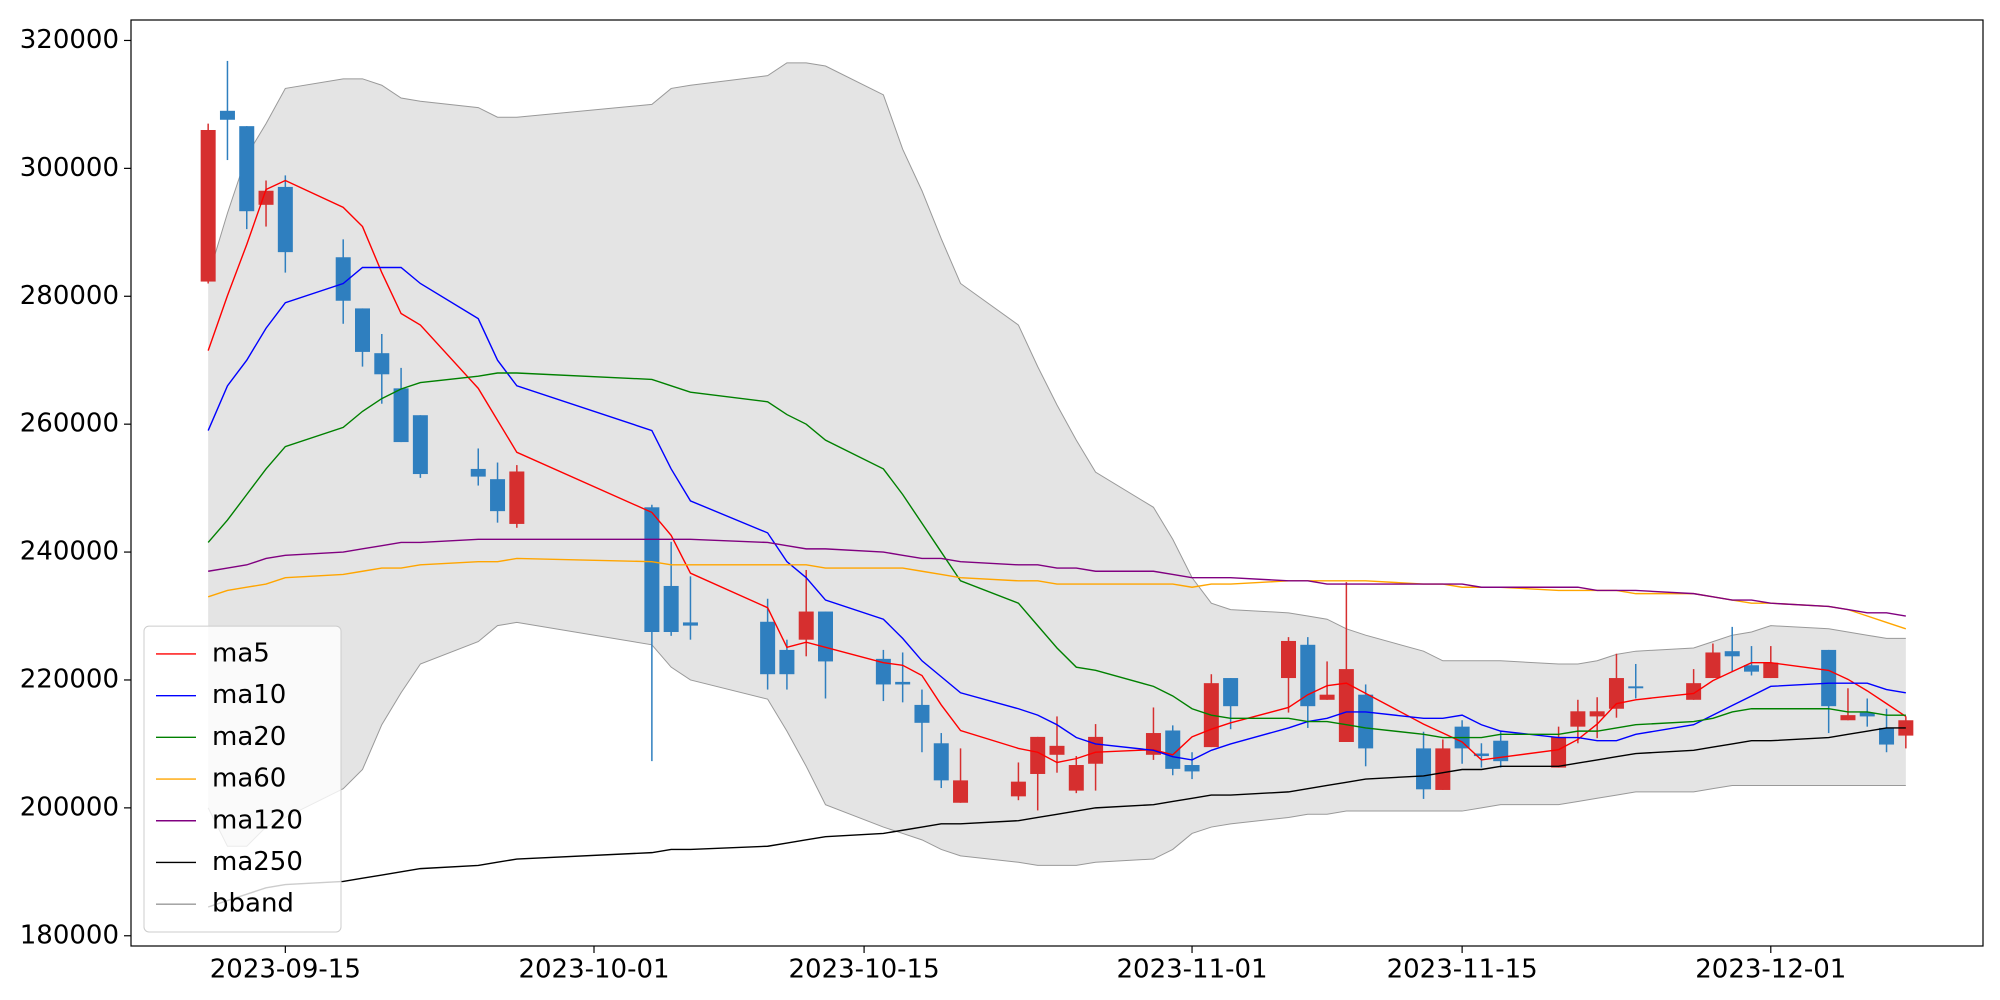 This screenshot has height=1000, width=2000. Describe the element at coordinates (69, 168) in the screenshot. I see `y-tick-label: 300000` at that location.